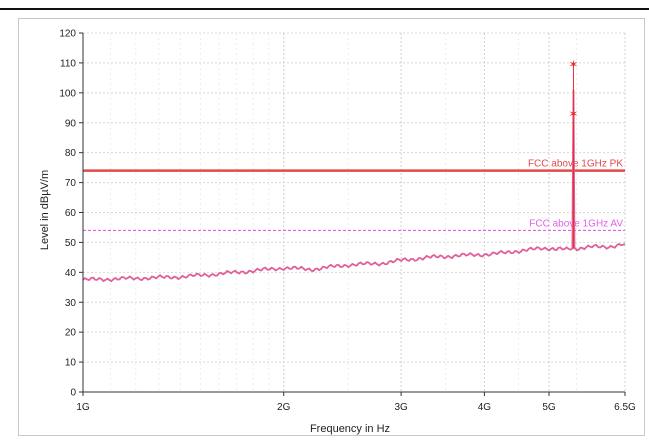 This screenshot has width=649, height=441. What do you see at coordinates (284, 407) in the screenshot?
I see `x-tick-label: 2G` at bounding box center [284, 407].